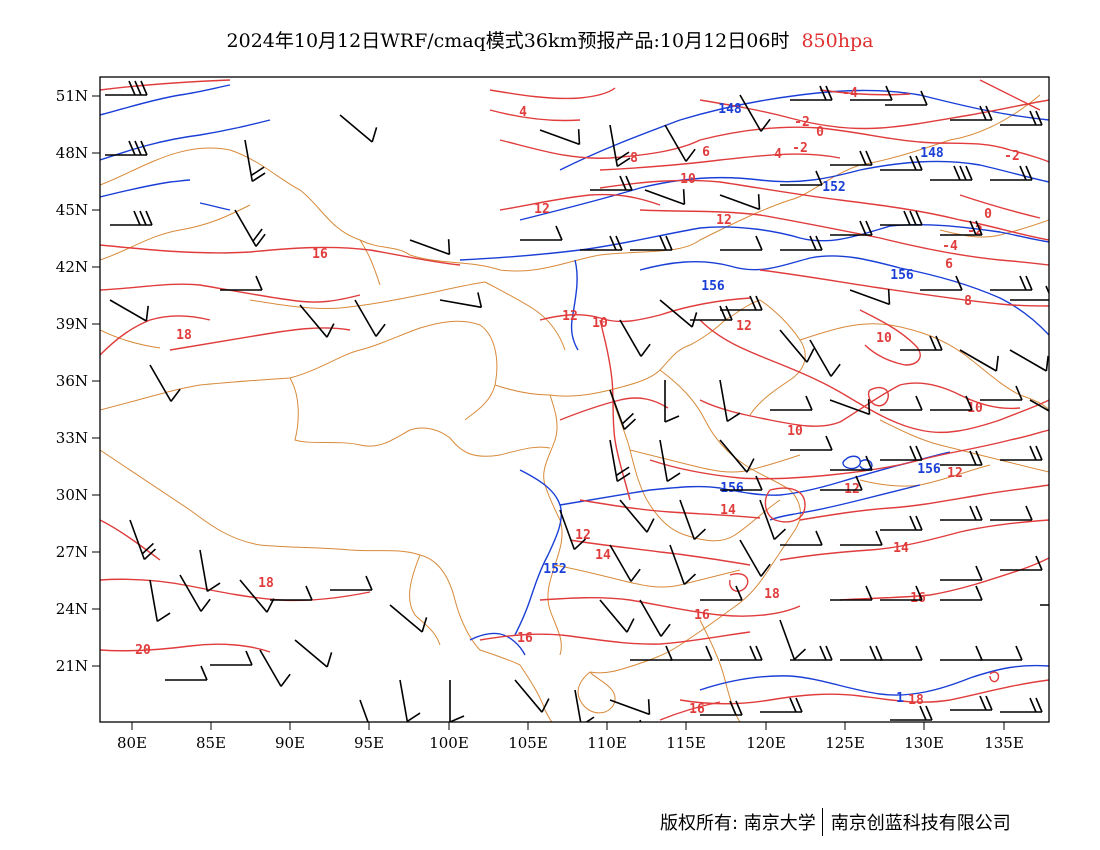 This screenshot has height=850, width=1100. Describe the element at coordinates (845, 743) in the screenshot. I see `lon-label: 125E` at that location.